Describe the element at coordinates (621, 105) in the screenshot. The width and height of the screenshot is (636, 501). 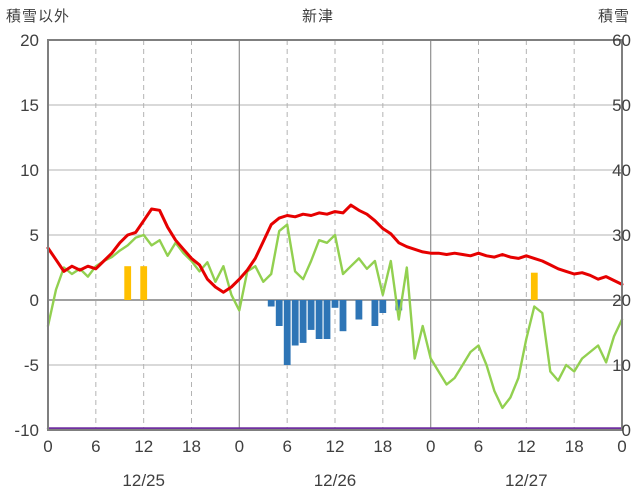
I see `right-axis-tick-label: 50` at that location.